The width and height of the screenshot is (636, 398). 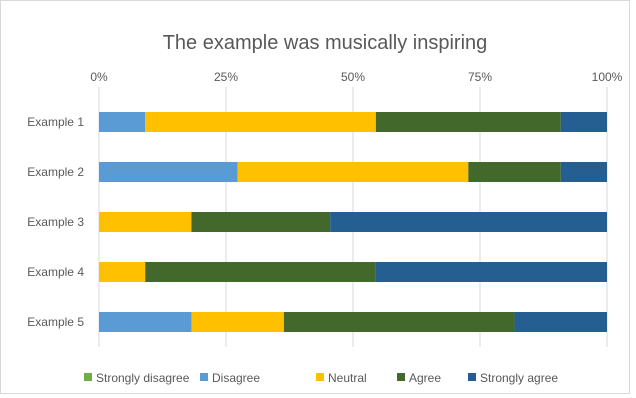 I want to click on x-tick-label: 75%, so click(x=480, y=77).